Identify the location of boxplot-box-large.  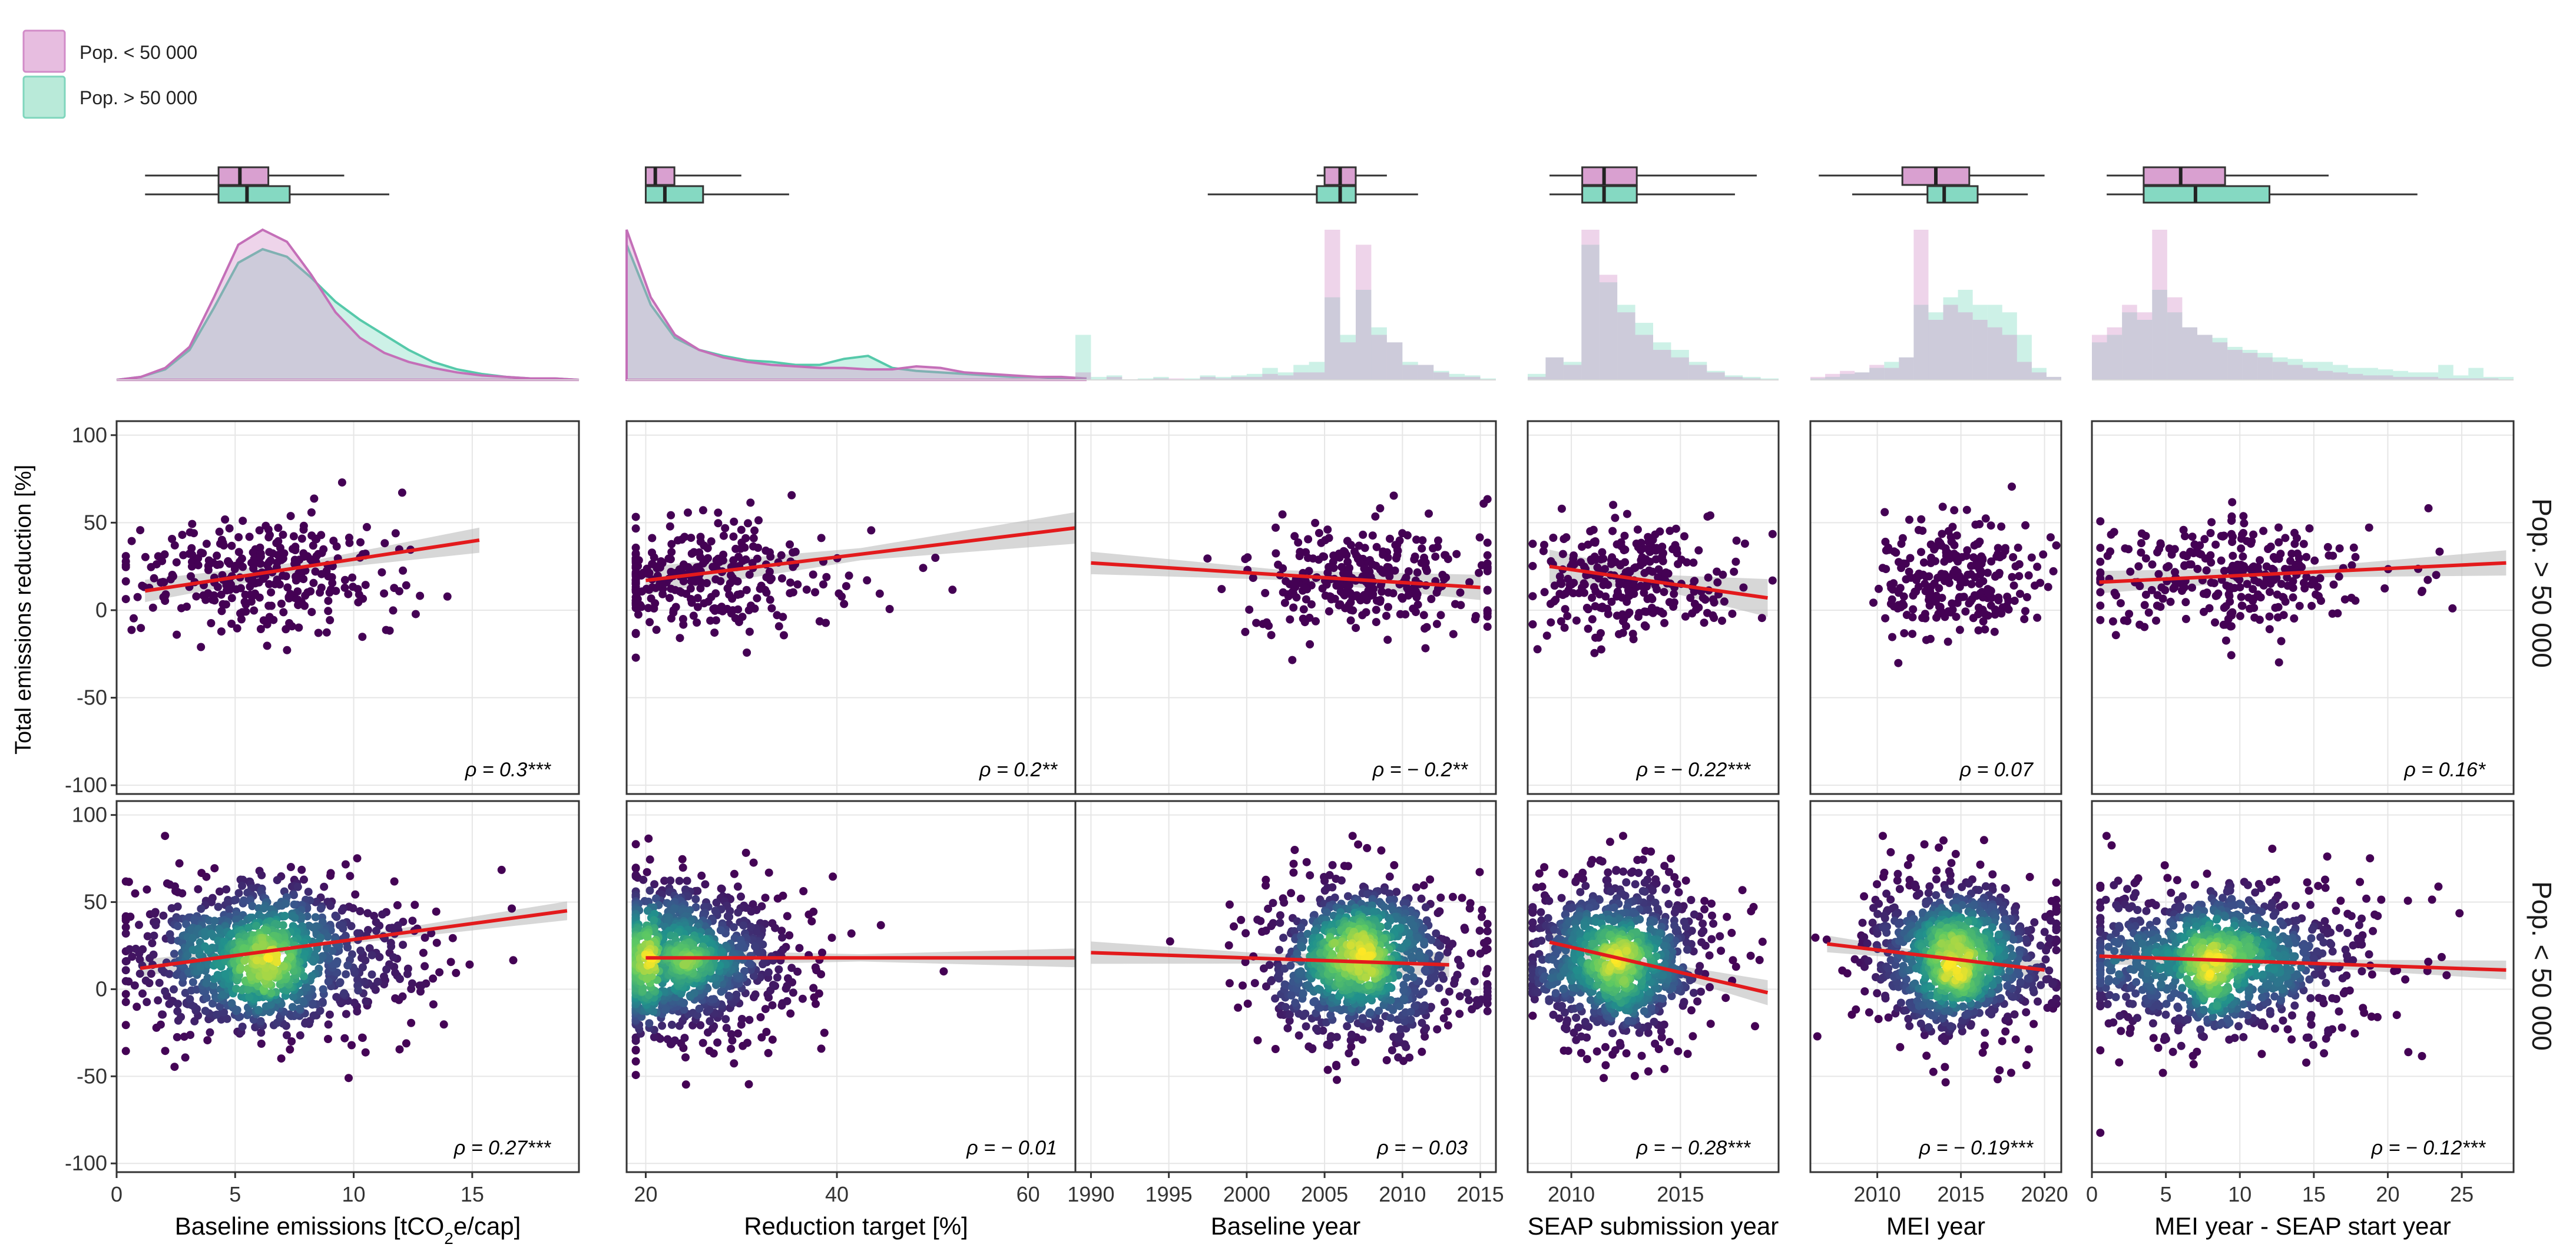
(254, 194).